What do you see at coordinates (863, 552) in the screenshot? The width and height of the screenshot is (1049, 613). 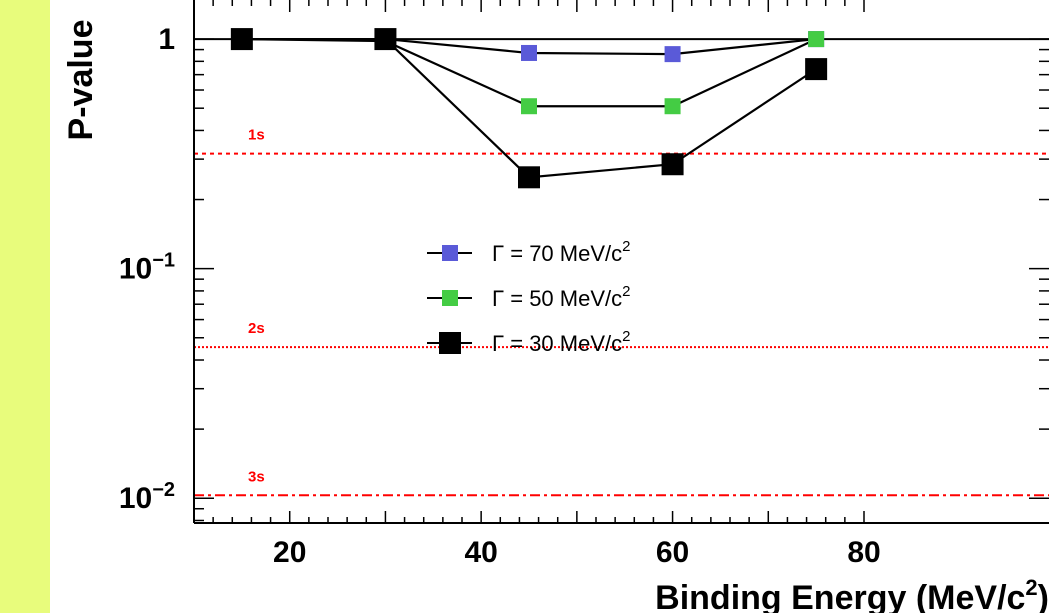 I see `x-tick-label: 80` at bounding box center [863, 552].